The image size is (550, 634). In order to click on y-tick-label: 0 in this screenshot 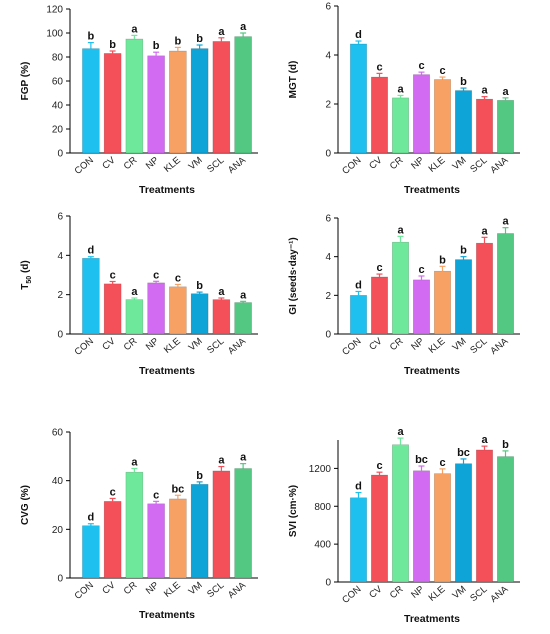, I will do `click(60, 335)`.